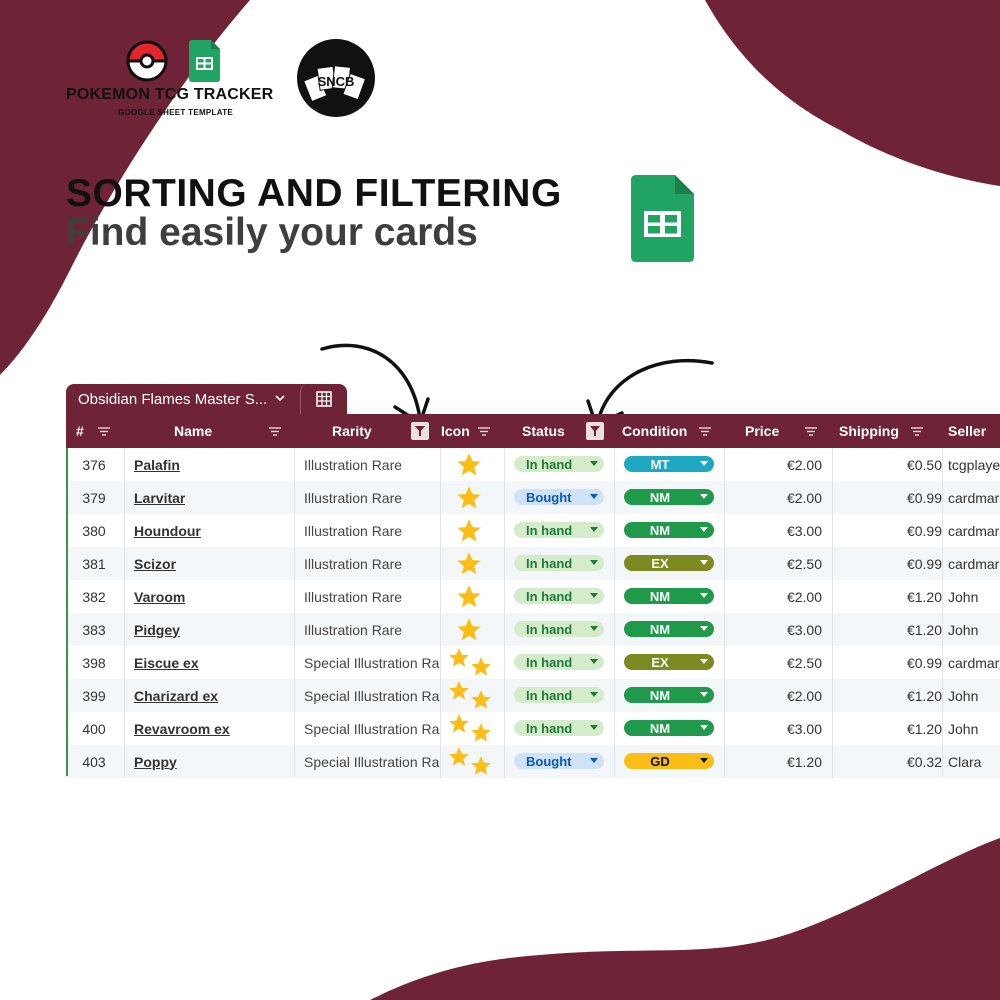 This screenshot has height=1000, width=1000. Describe the element at coordinates (549, 761) in the screenshot. I see `status-label: Bought` at that location.